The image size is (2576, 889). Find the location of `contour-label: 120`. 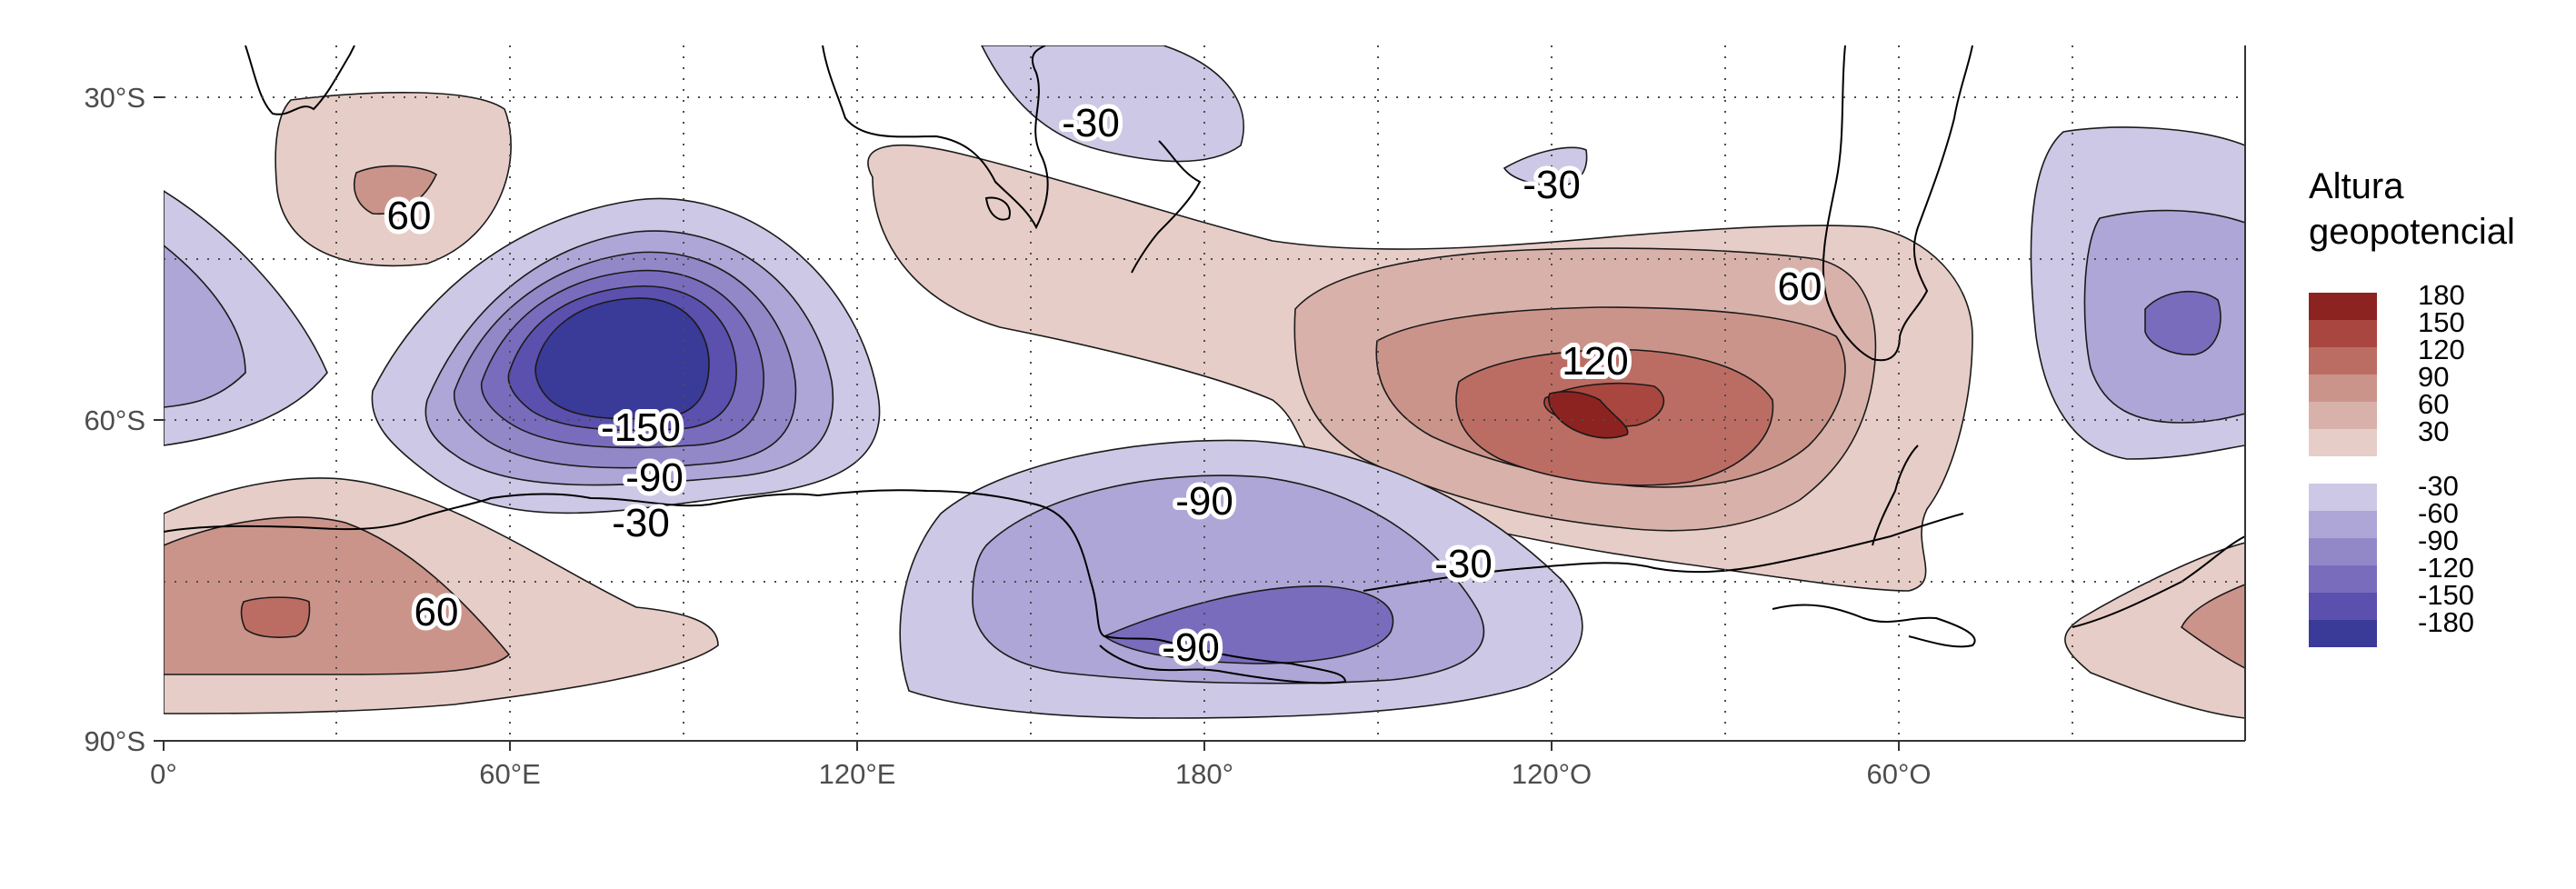

contour-label: 120 is located at coordinates (1595, 361).